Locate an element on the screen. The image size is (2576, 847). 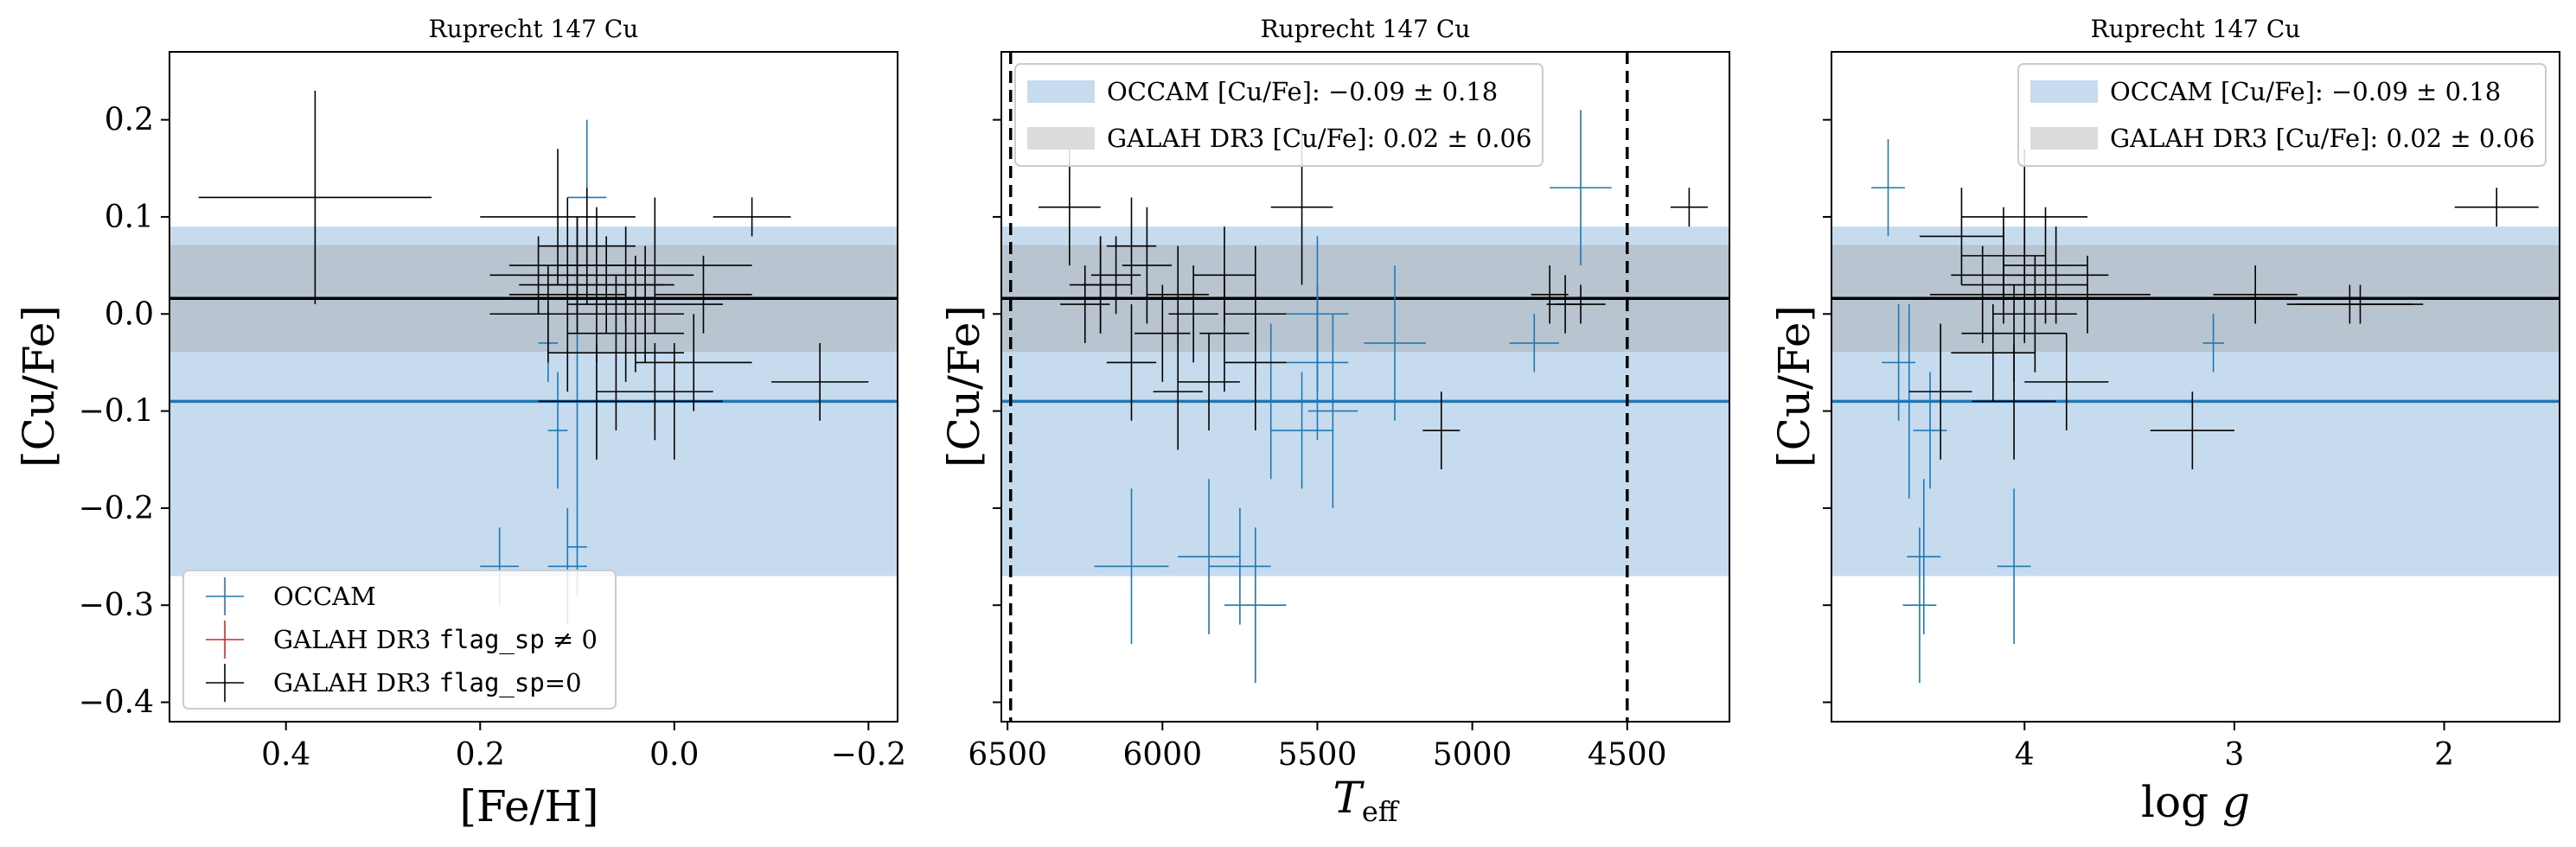
x-tick-label: 5500 is located at coordinates (1318, 755).